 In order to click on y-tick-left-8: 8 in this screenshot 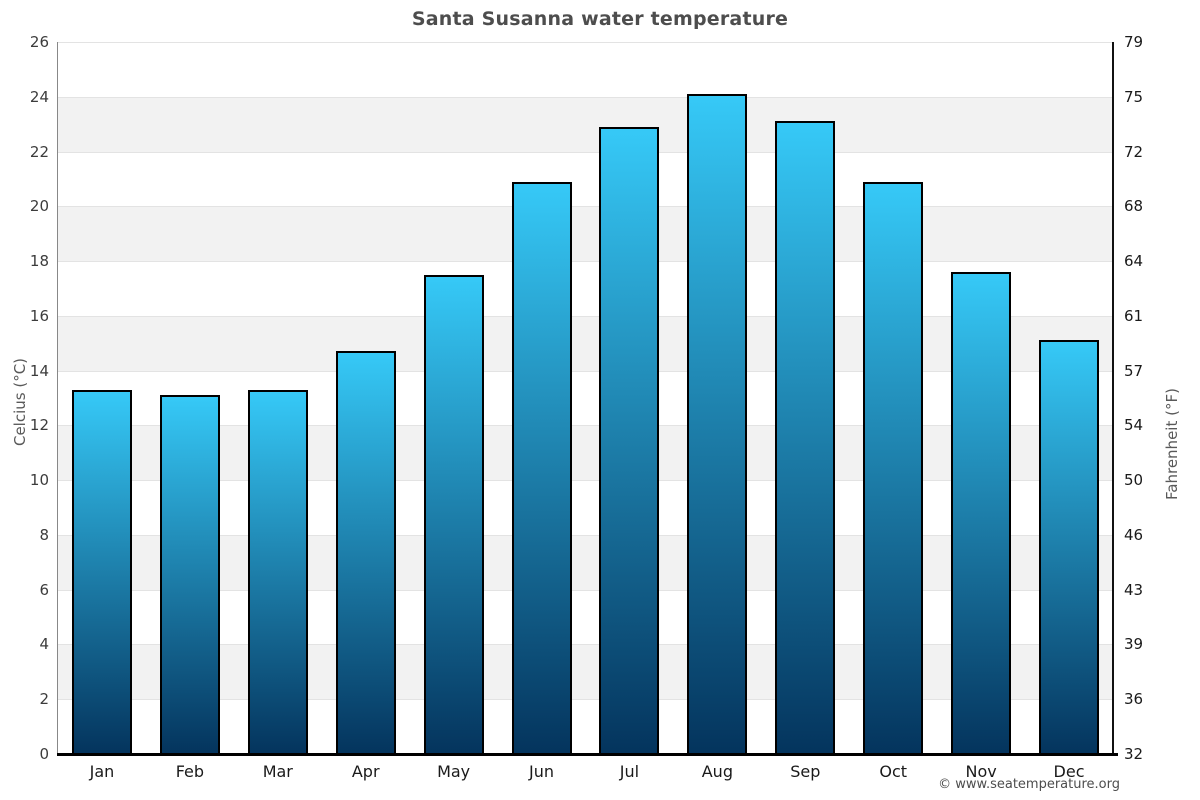, I will do `click(44, 534)`.